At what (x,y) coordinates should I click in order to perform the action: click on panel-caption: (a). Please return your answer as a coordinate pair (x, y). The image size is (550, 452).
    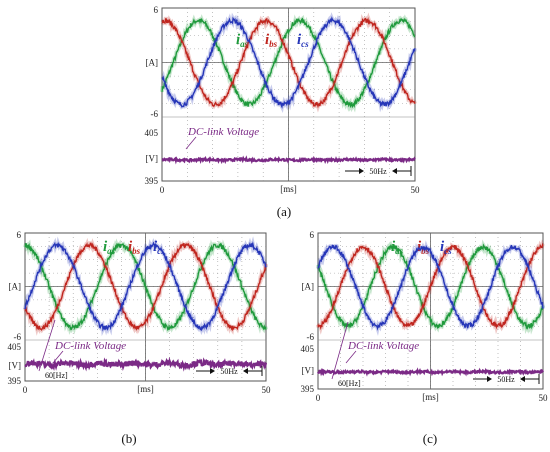
    Looking at the image, I should click on (284, 211).